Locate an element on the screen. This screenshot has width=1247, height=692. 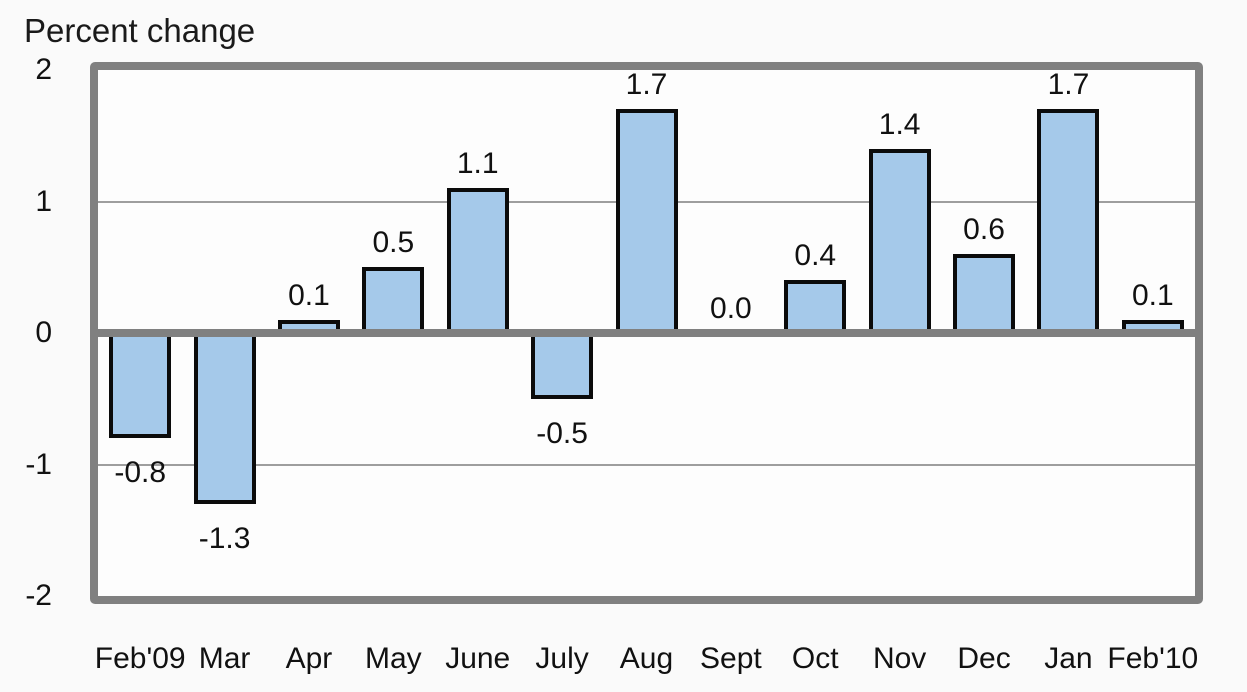
chart-title: Percent change is located at coordinates (140, 30).